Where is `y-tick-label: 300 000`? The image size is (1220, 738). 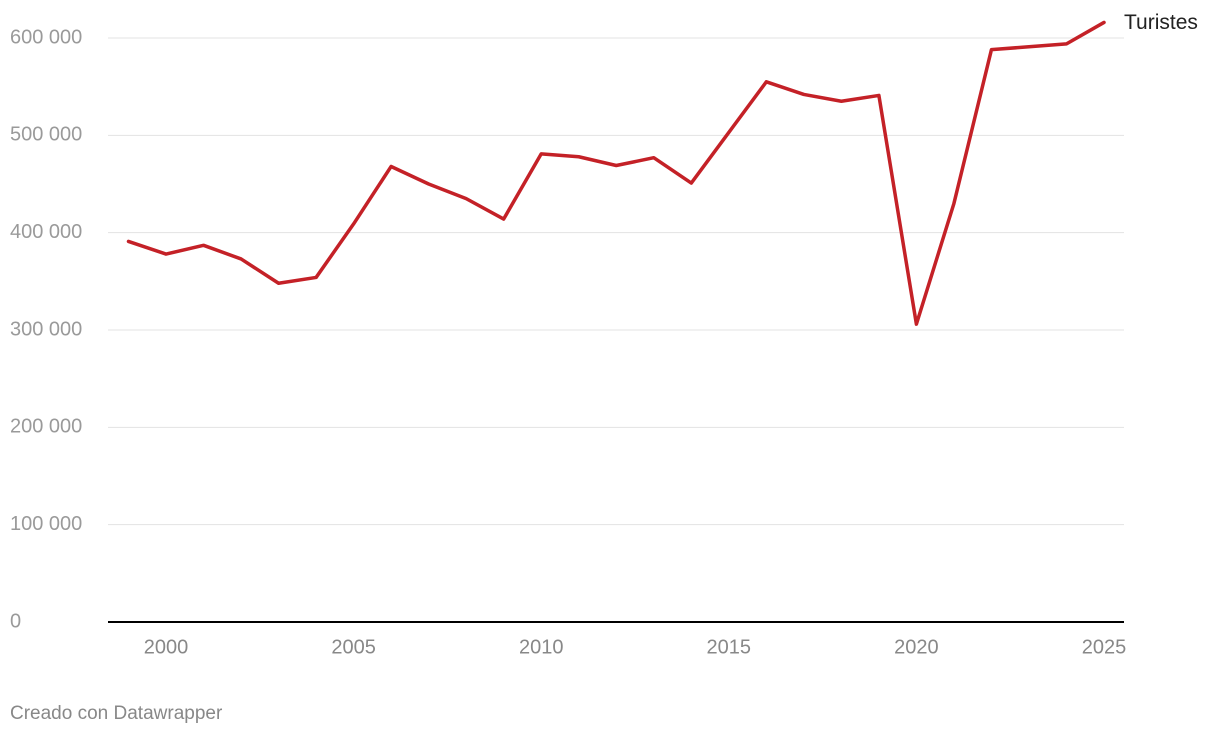 y-tick-label: 300 000 is located at coordinates (46, 329).